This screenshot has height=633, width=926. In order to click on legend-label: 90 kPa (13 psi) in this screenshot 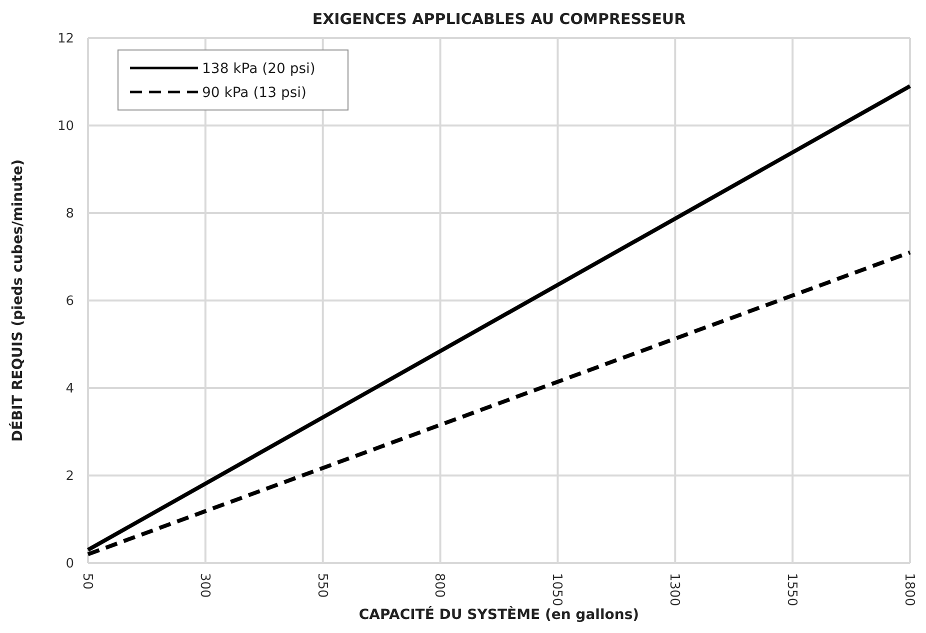, I will do `click(254, 92)`.